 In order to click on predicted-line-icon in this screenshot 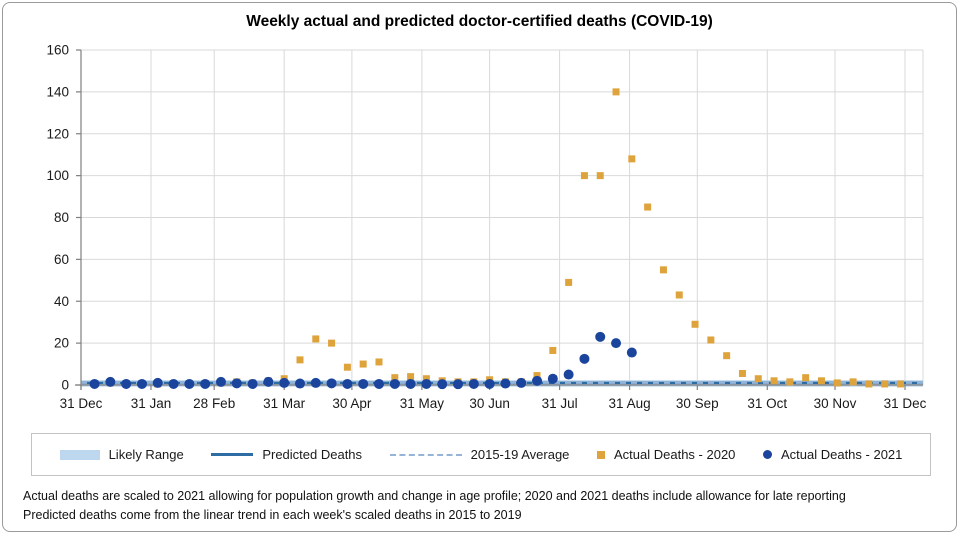, I will do `click(232, 454)`.